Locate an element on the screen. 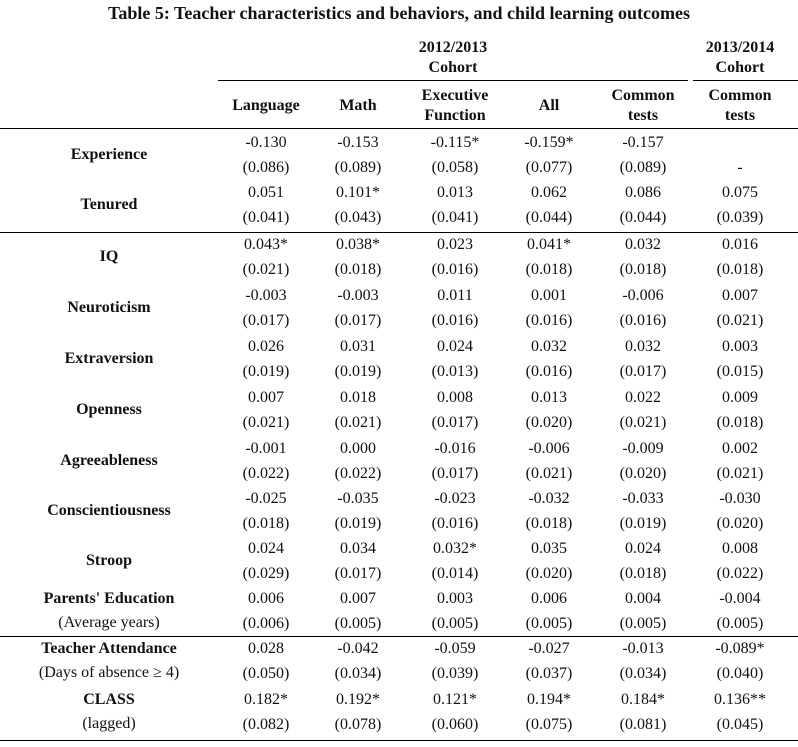 Image resolution: width=798 pixels, height=747 pixels. std-error-cell: (0.086) is located at coordinates (266, 167).